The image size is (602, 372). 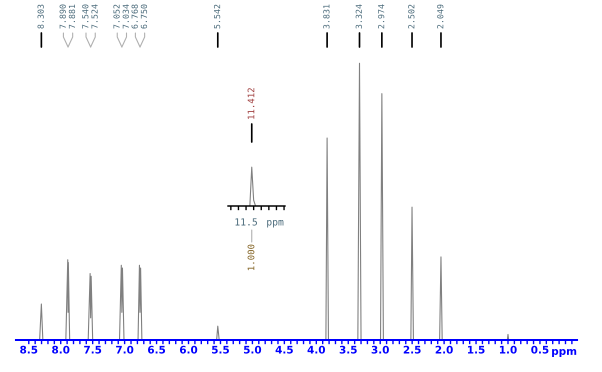 What do you see at coordinates (61, 350) in the screenshot?
I see `x-tick-label: 8.0` at bounding box center [61, 350].